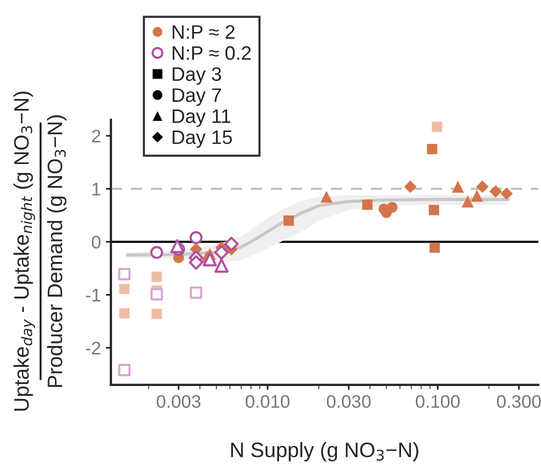 This screenshot has height=474, width=541. Describe the element at coordinates (96, 242) in the screenshot. I see `y-tick-label: 0` at that location.